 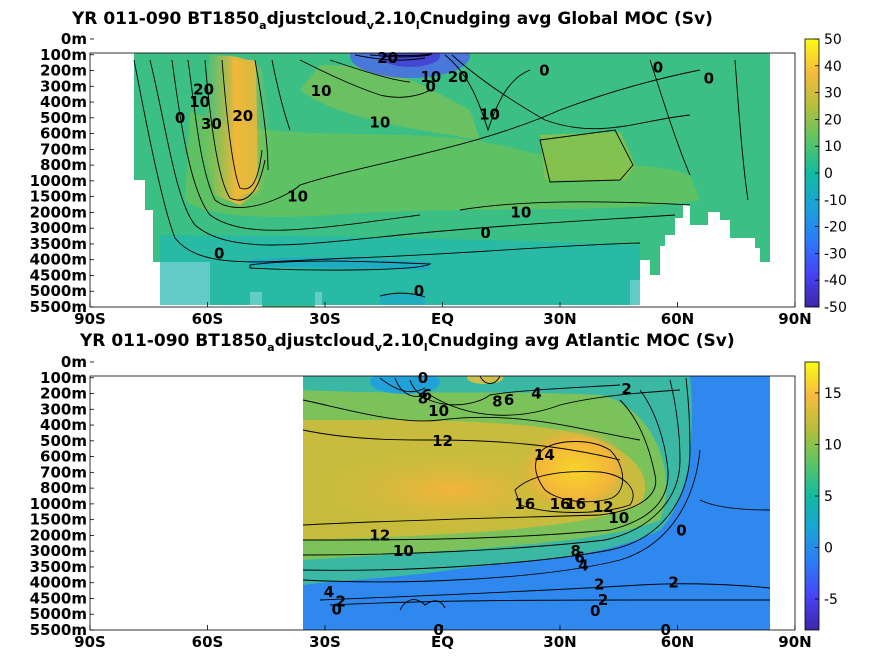 I want to click on y-tick-label: 4500m, so click(x=58, y=598).